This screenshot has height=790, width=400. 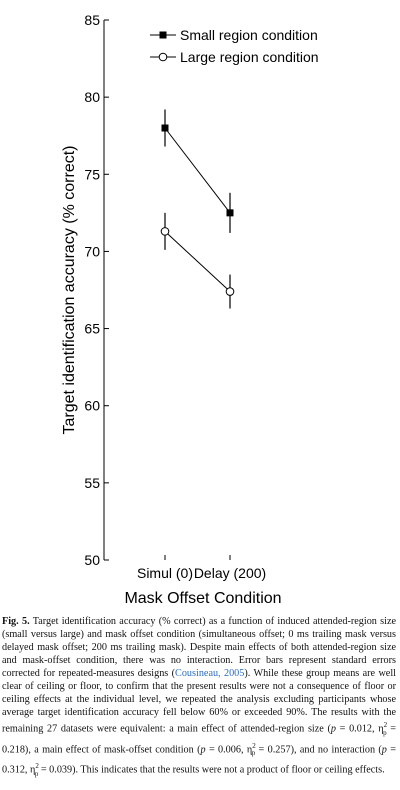 I want to click on legend-label: Large region condition, so click(x=249, y=57).